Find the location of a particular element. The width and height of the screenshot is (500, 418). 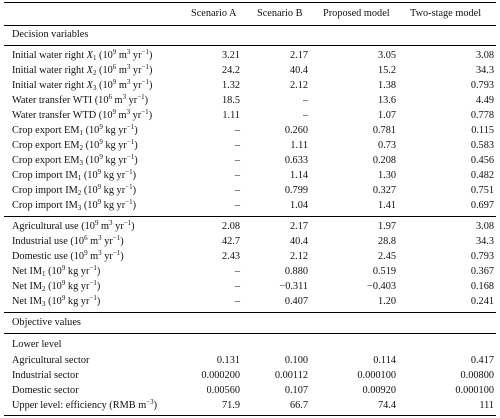

cell-proposed: 0.114 is located at coordinates (384, 360).